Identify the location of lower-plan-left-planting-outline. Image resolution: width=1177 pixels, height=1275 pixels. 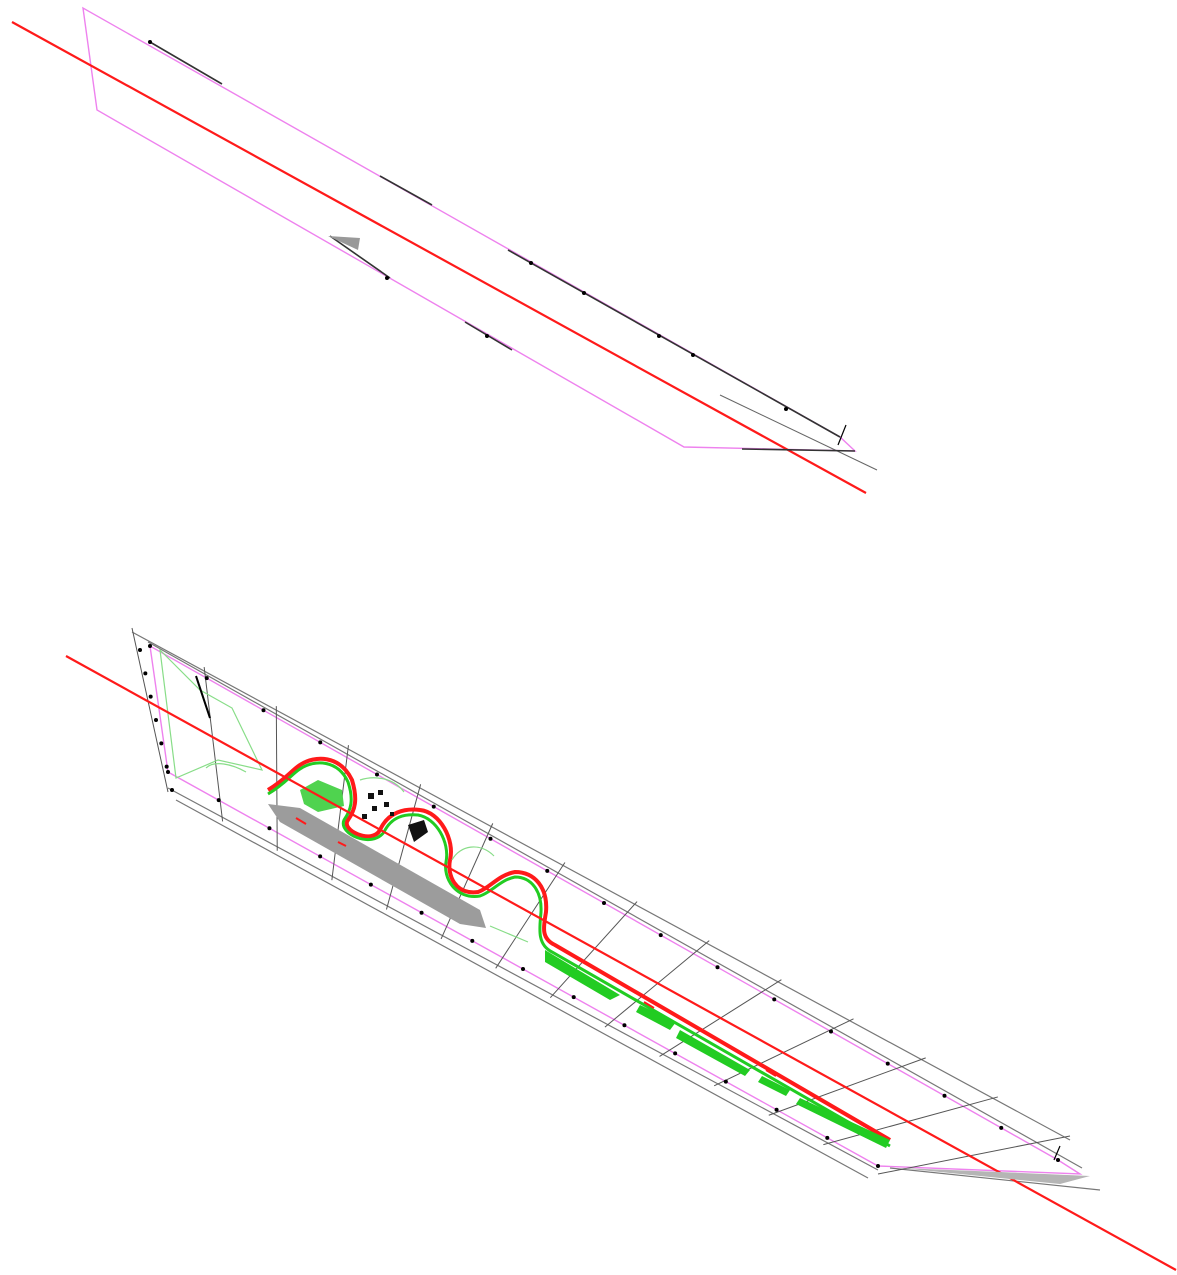
(211, 713).